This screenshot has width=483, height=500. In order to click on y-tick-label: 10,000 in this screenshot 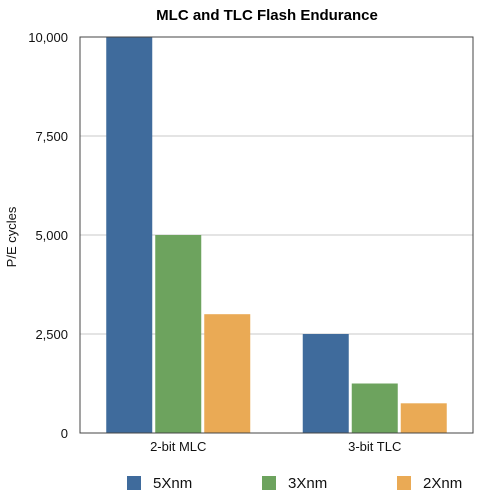, I will do `click(48, 37)`.